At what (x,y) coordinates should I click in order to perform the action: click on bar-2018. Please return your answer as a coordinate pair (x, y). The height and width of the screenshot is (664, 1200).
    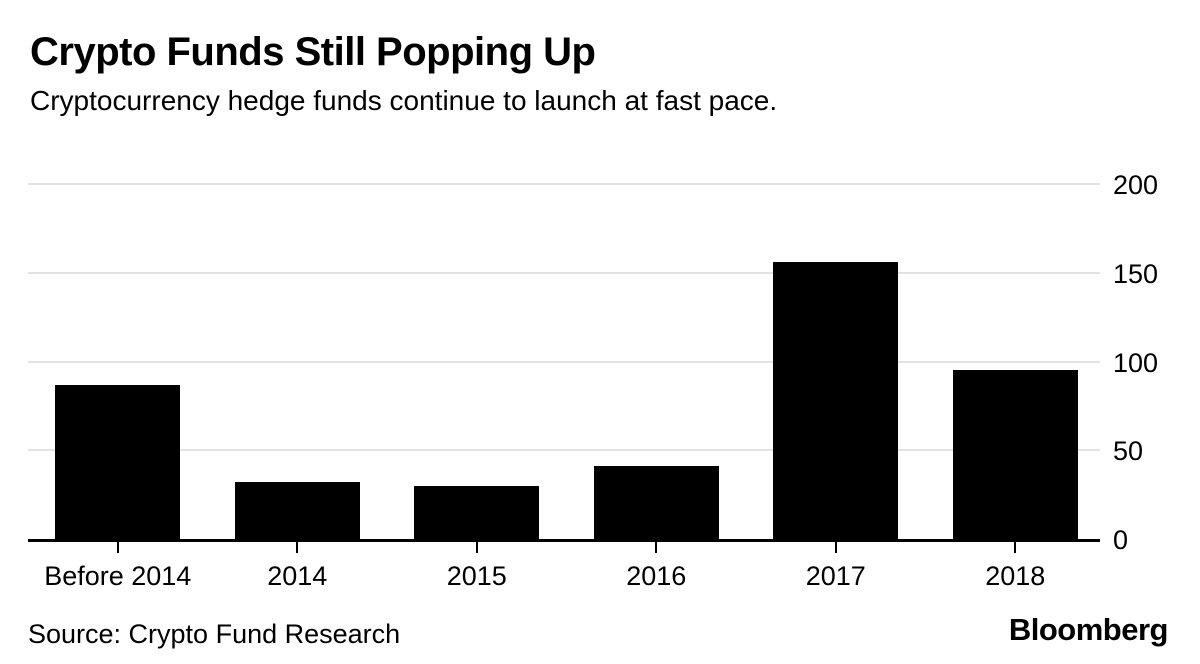
    Looking at the image, I should click on (1015, 454).